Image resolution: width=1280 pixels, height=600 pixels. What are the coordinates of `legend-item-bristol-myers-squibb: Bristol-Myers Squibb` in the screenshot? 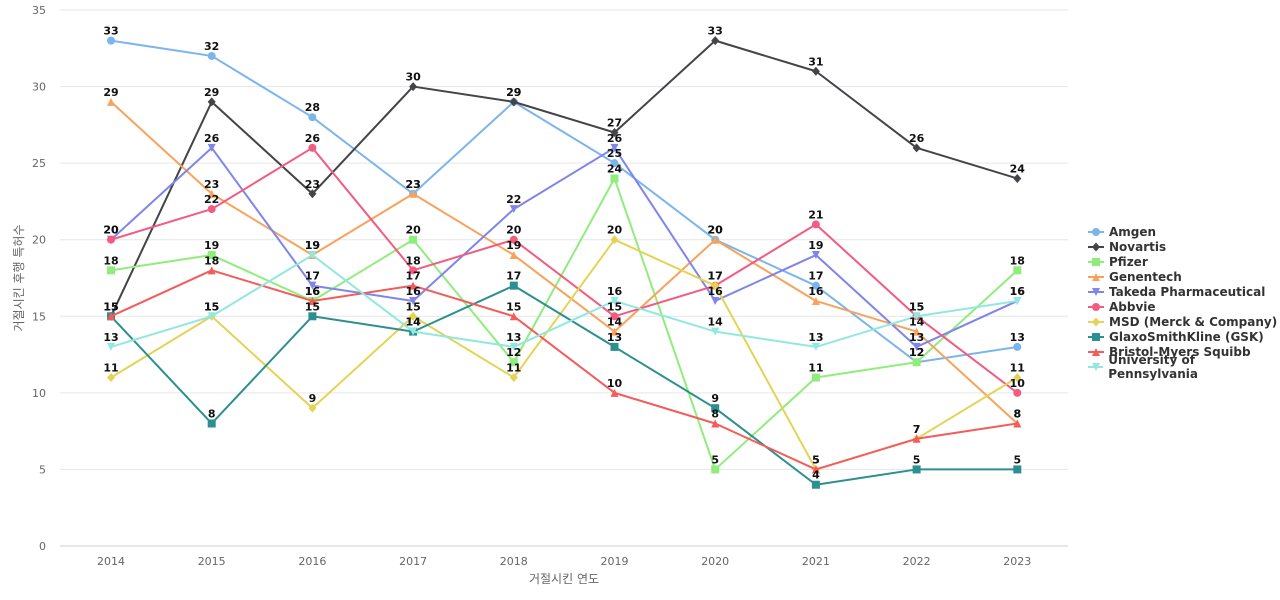 It's located at (1184, 351).